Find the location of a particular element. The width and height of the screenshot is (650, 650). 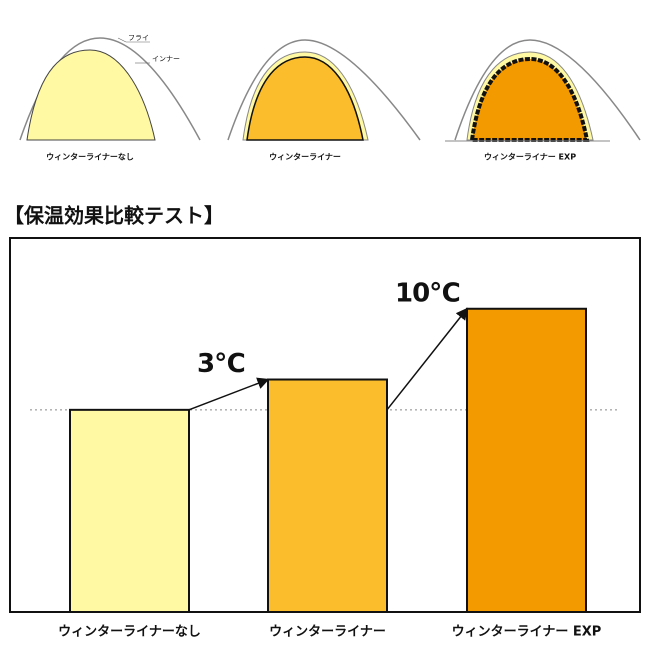

illustration-caption: ウィンターライナー EXP is located at coordinates (530, 157).